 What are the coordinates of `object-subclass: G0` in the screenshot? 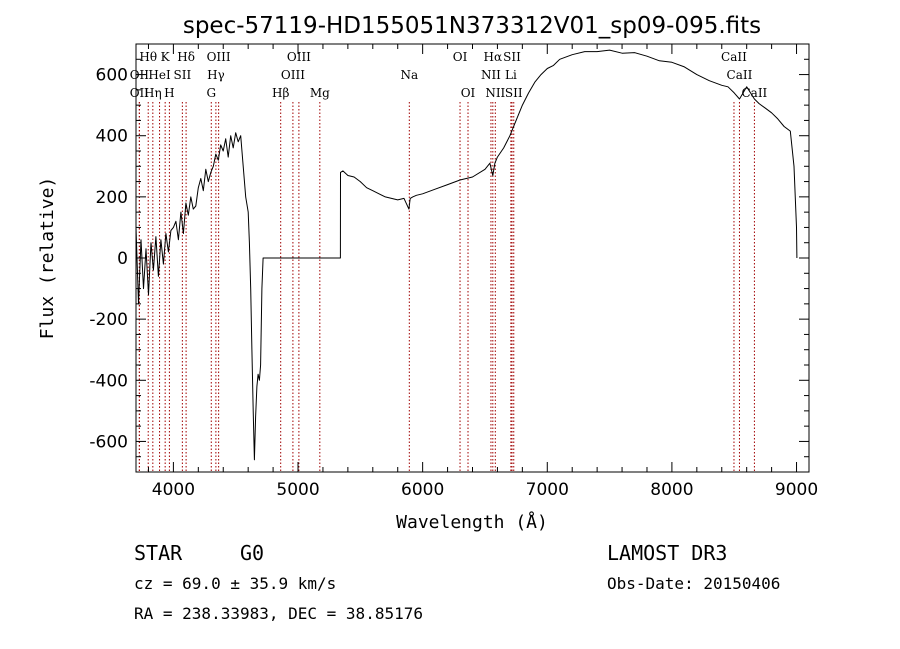 It's located at (252, 553).